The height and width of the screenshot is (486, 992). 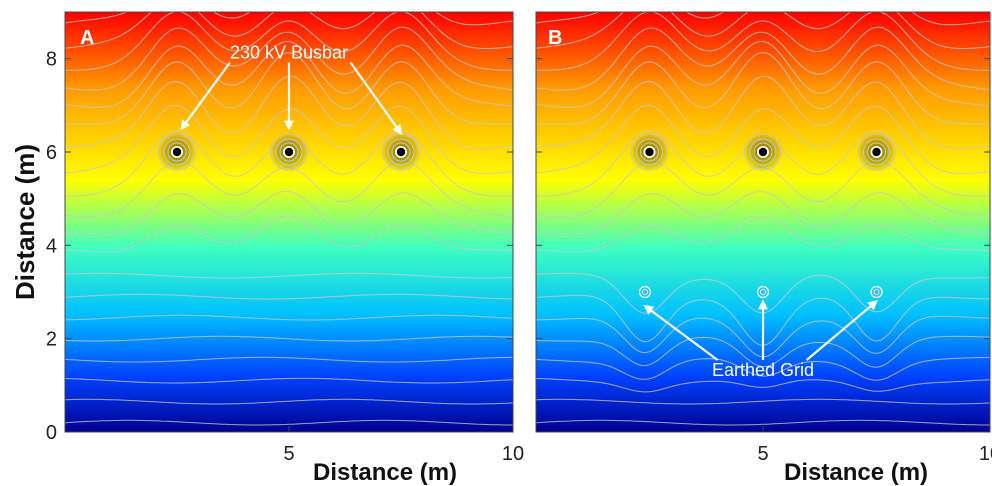 I want to click on y-tick-label: 4, so click(x=51, y=246).